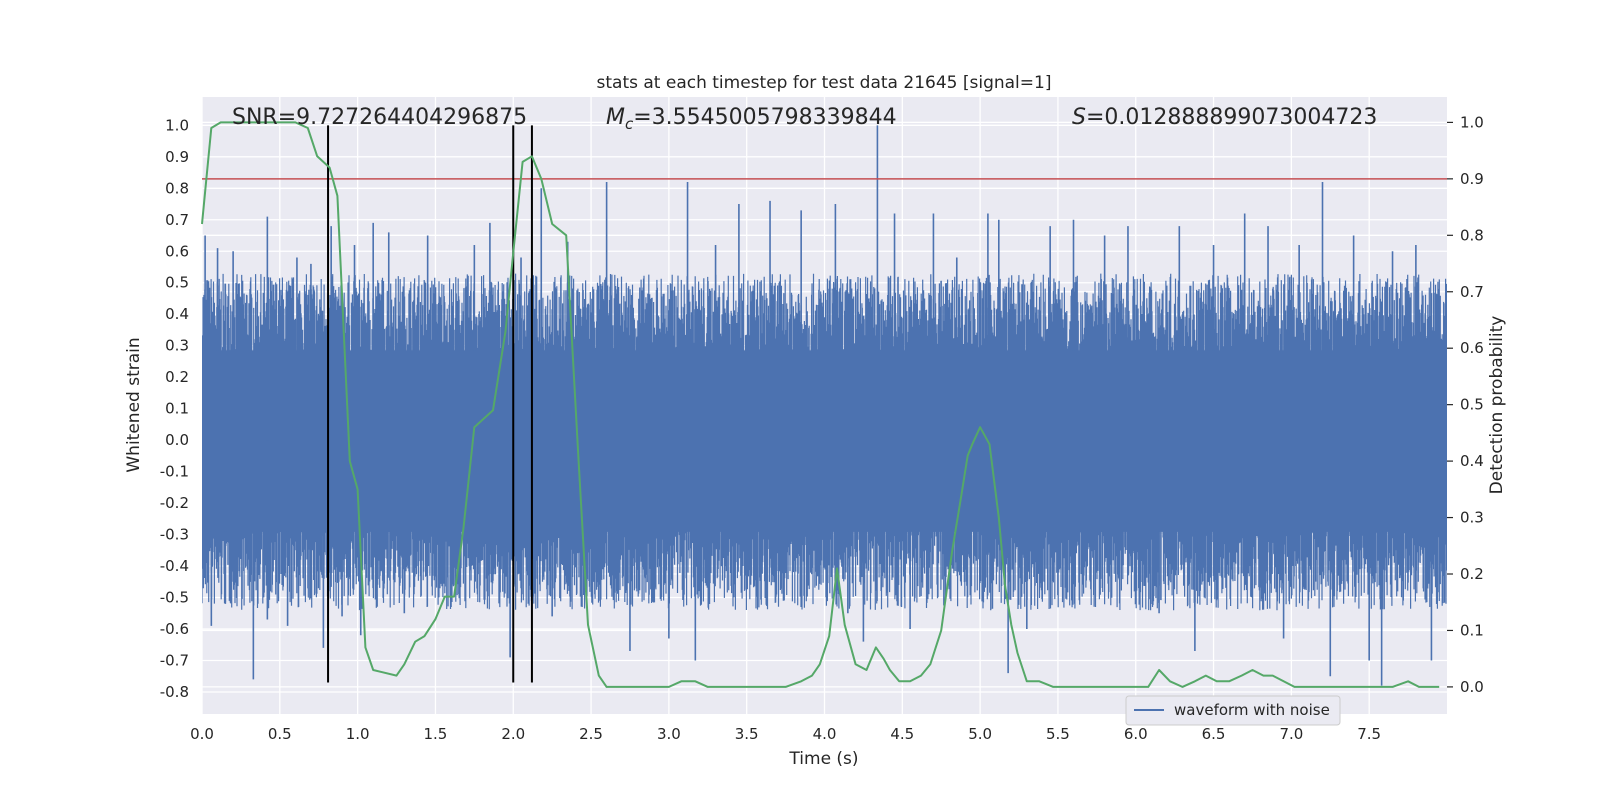  I want to click on right-axis-ticks: 1.0 0.9 0.8 0.7 0.6 0.5 0.4 0.3 0.2 0.1 0.0, so click(1465, 404).